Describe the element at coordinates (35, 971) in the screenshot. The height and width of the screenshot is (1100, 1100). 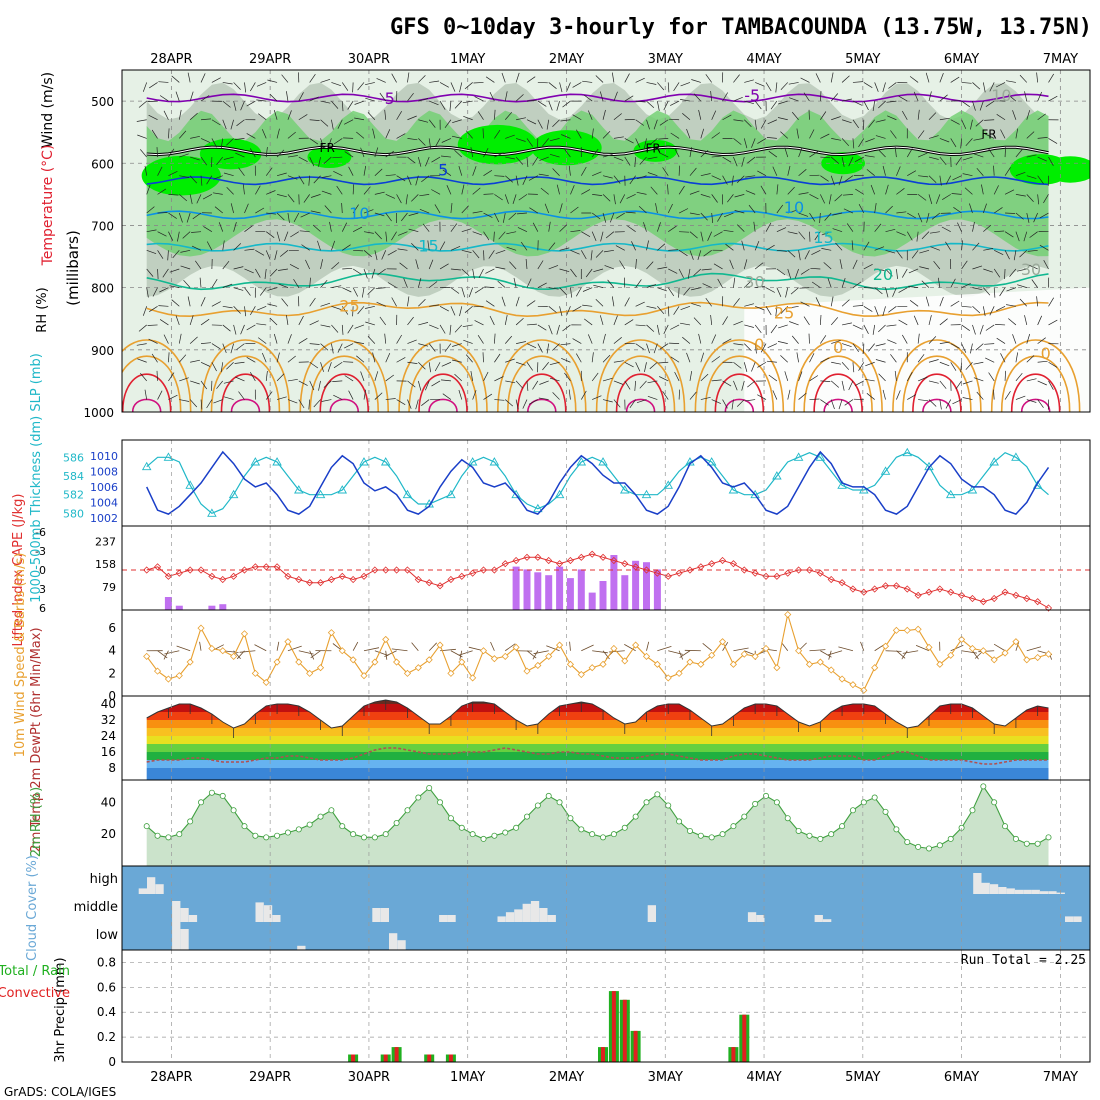
I see `precip-legend-total: Total / Rain` at that location.